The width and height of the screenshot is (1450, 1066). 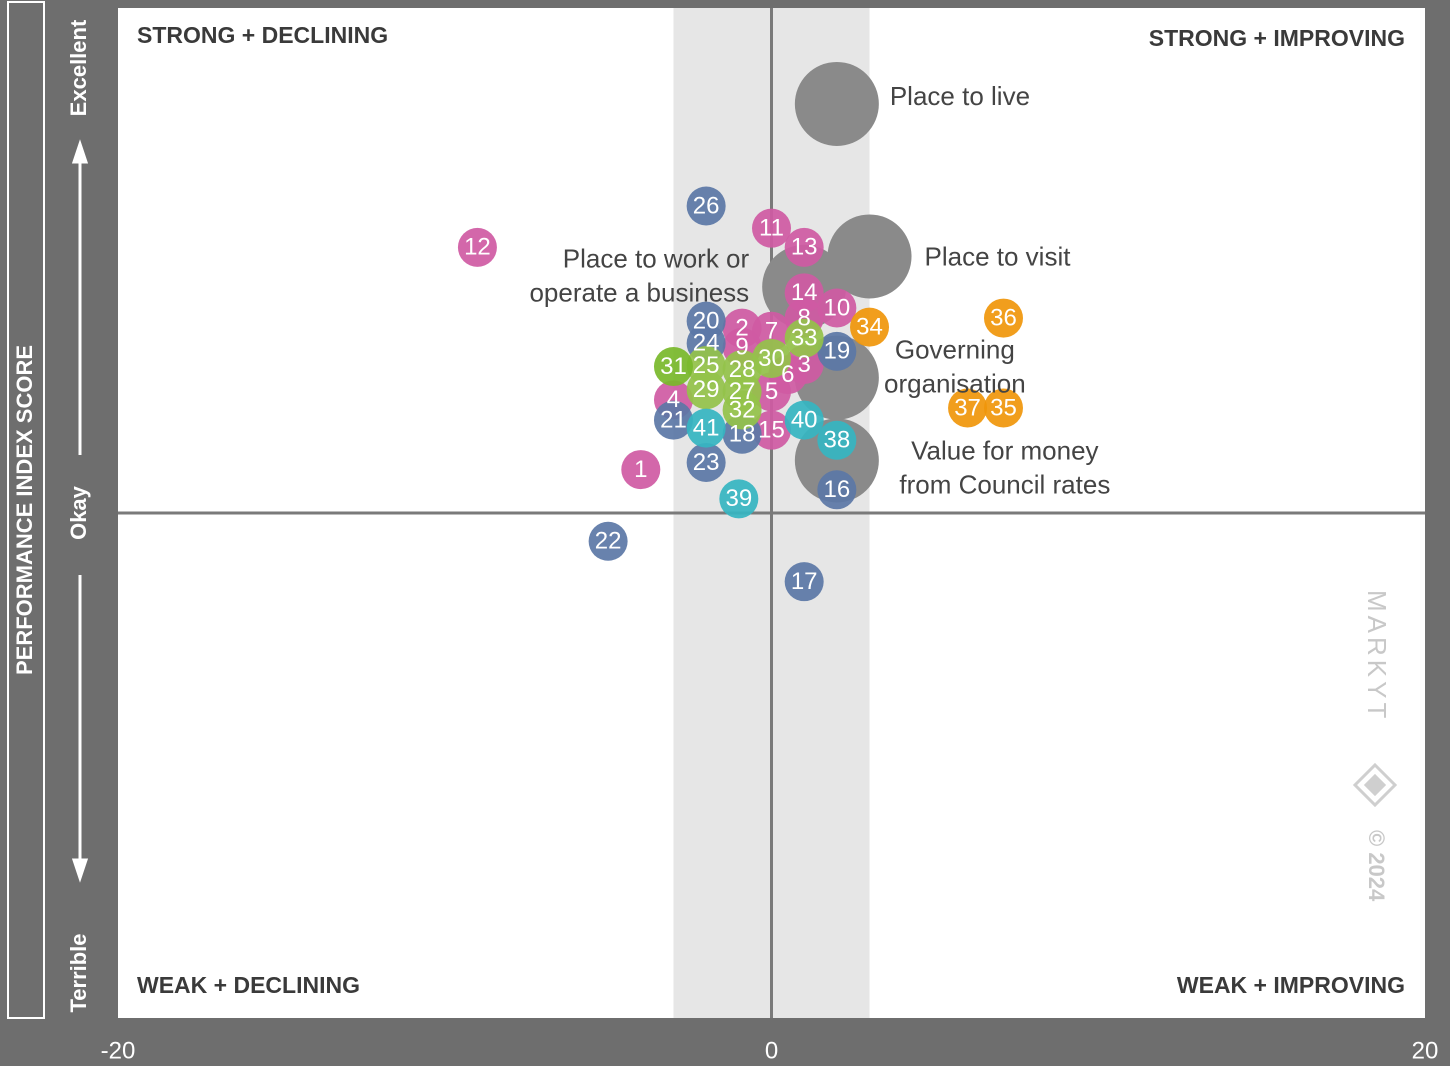 I want to click on quadrant-label: STRONG + DECLINING, so click(x=262, y=35).